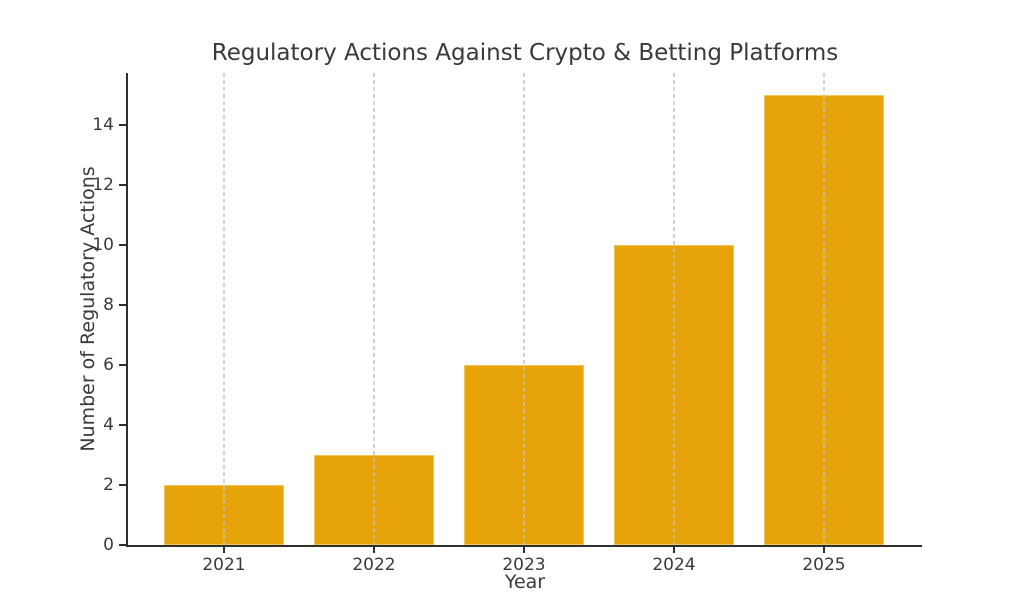  What do you see at coordinates (824, 565) in the screenshot?
I see `x-tick-label-2025: 2025` at bounding box center [824, 565].